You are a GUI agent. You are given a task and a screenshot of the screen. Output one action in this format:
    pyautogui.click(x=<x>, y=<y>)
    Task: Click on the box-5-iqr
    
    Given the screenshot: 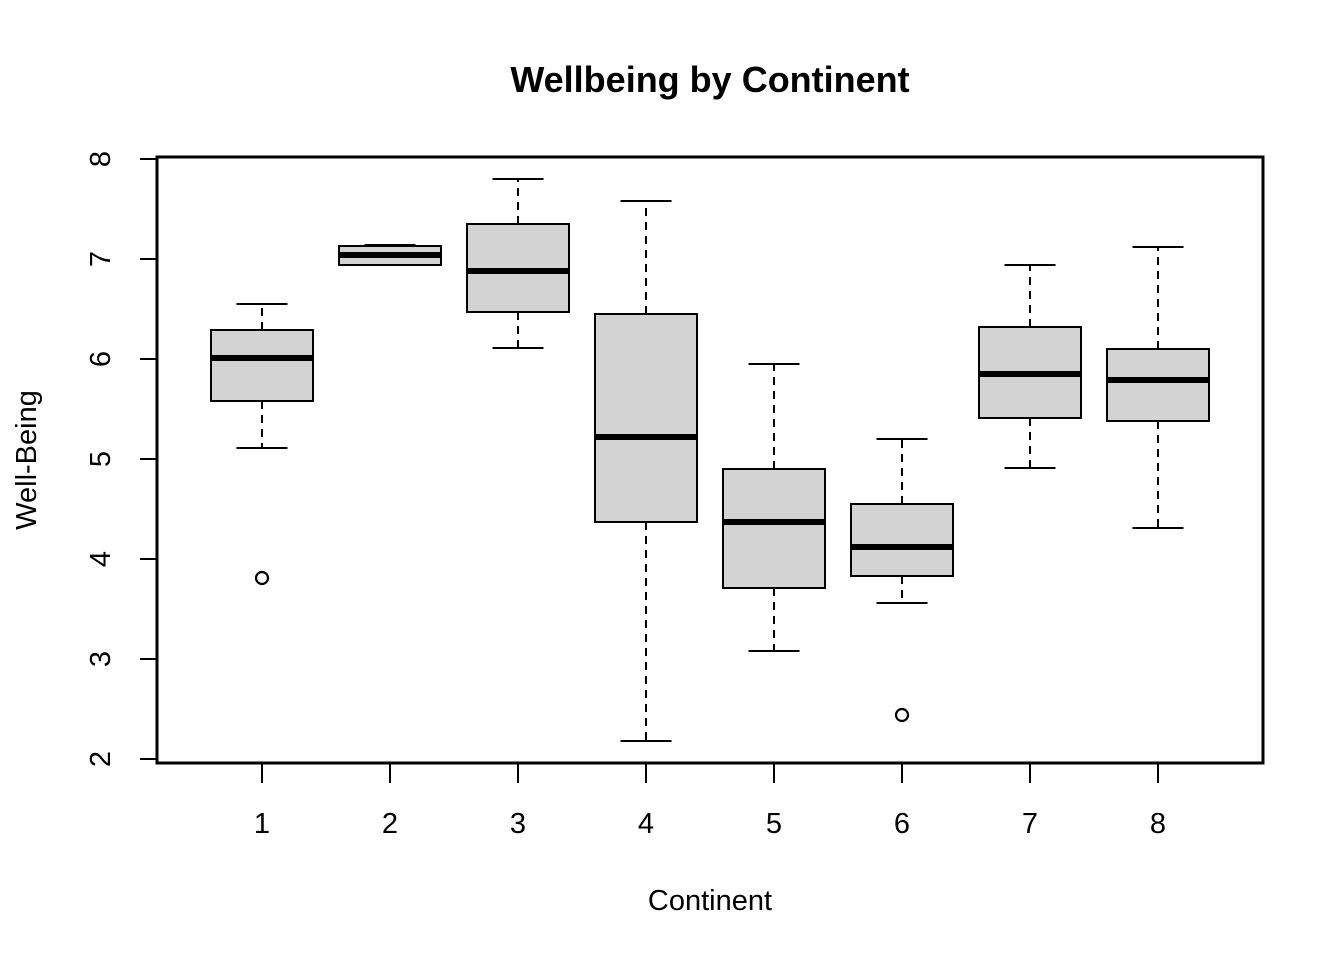 What is the action you would take?
    pyautogui.click(x=774, y=528)
    